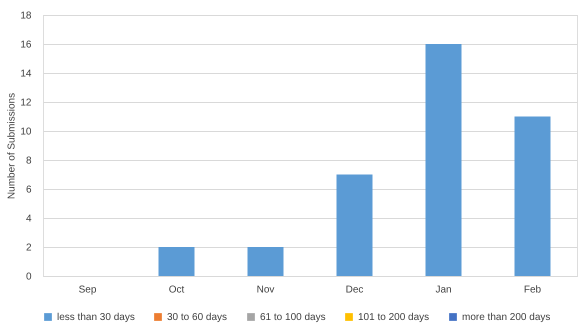 This screenshot has width=585, height=325. What do you see at coordinates (29, 190) in the screenshot?
I see `y-tick-label: 6` at bounding box center [29, 190].